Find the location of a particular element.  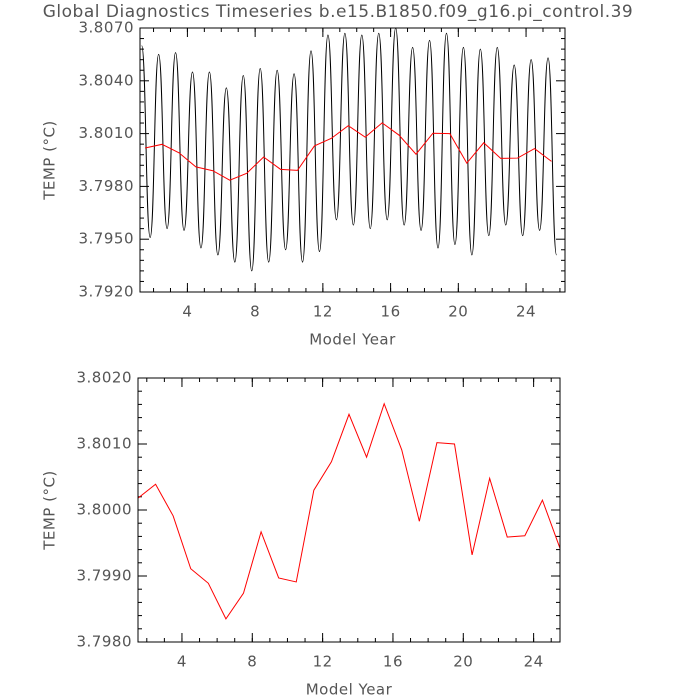

y-tick-label: 3.8040 is located at coordinates (107, 80).